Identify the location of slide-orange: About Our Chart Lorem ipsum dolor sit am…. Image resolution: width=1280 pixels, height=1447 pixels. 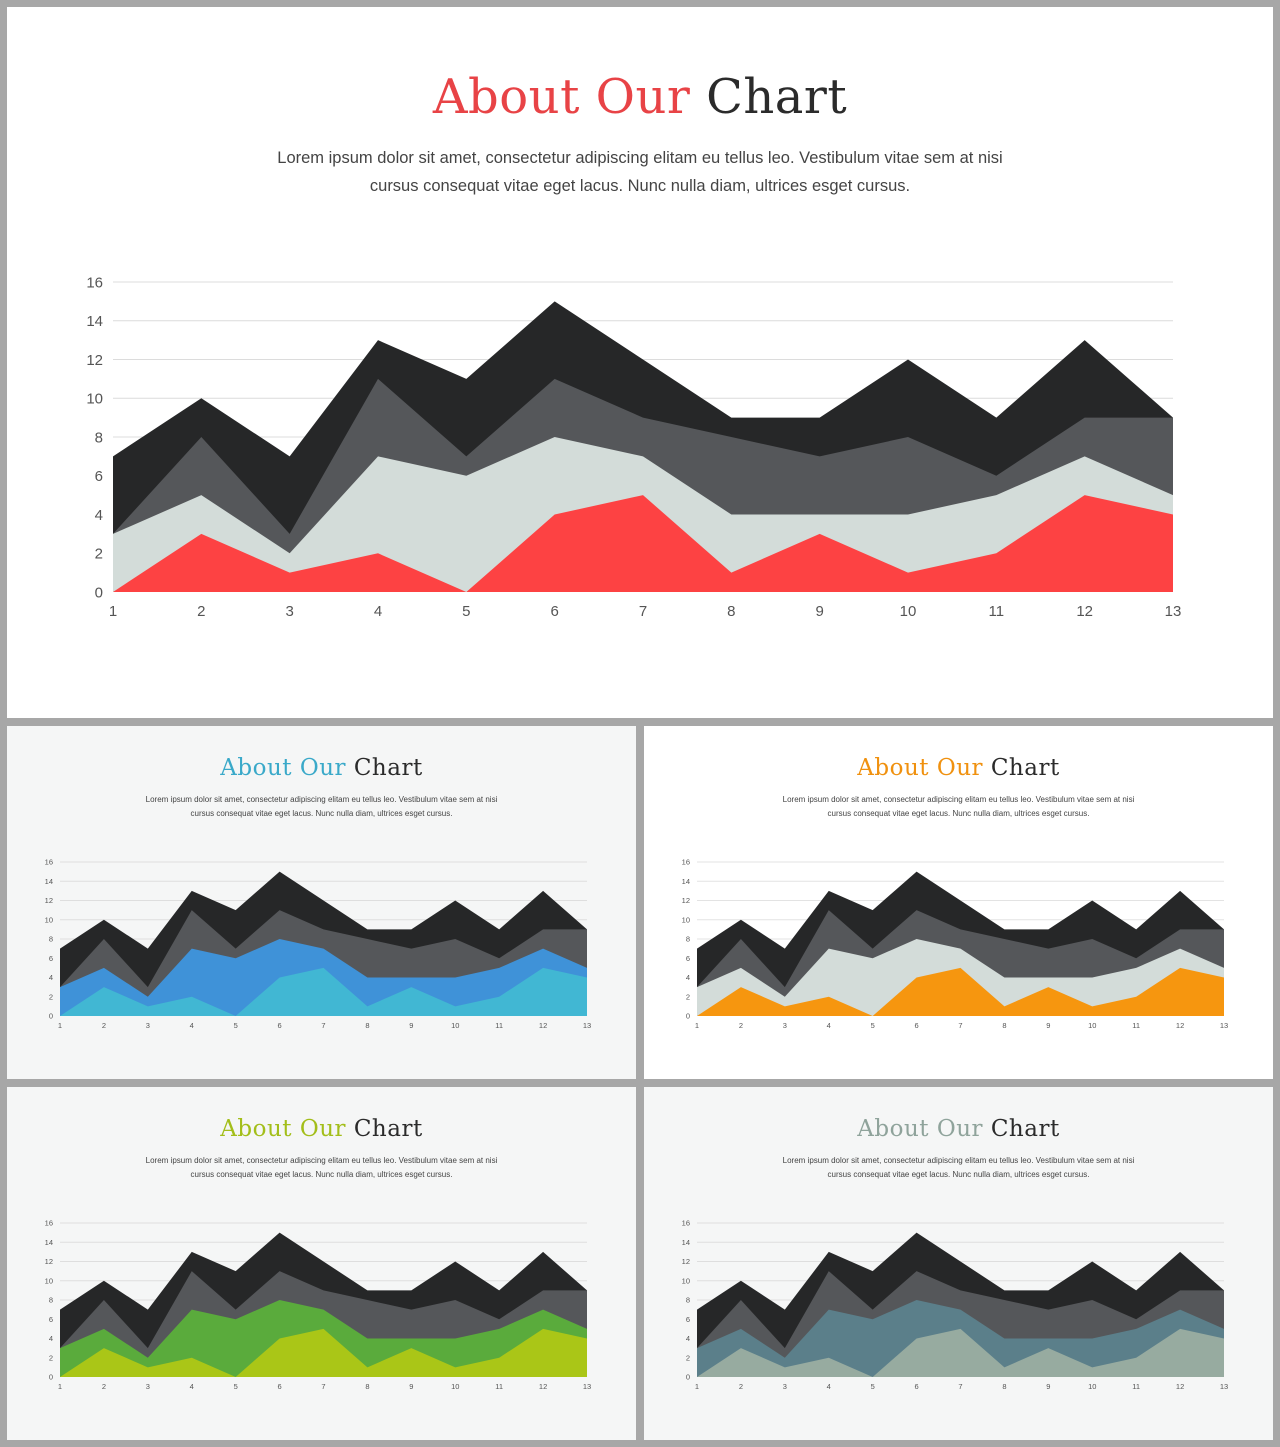
(958, 902).